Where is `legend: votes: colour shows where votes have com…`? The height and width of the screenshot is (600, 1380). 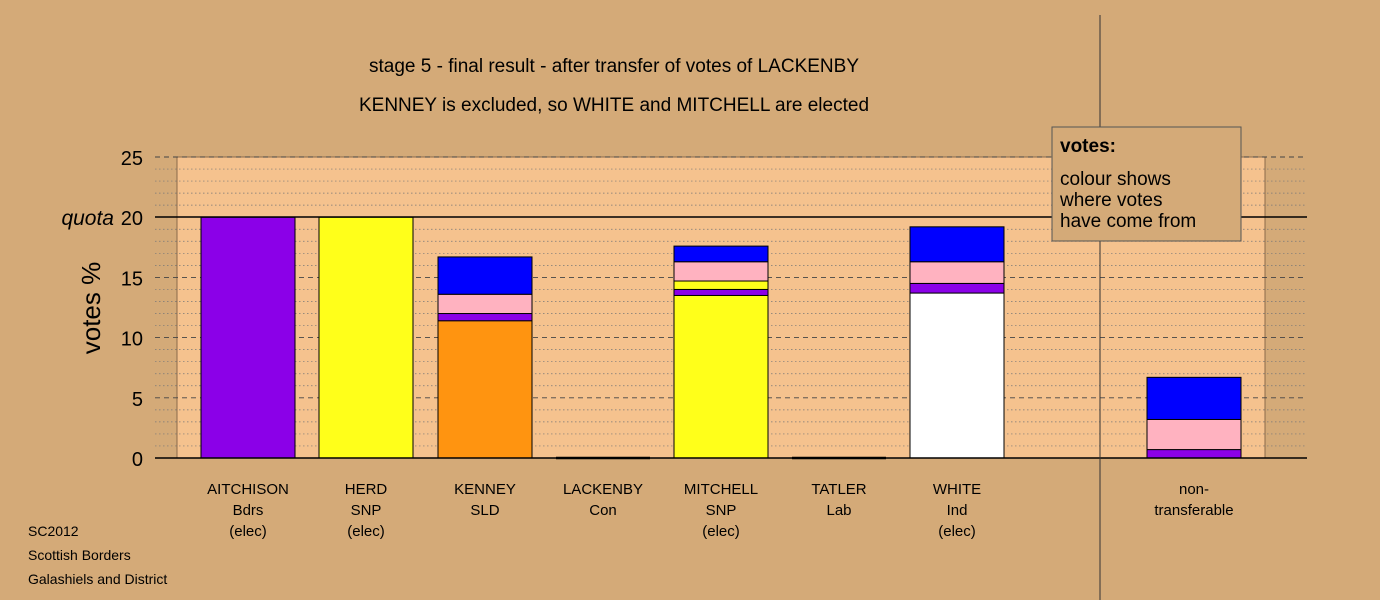 legend: votes: colour shows where votes have com… is located at coordinates (1146, 184).